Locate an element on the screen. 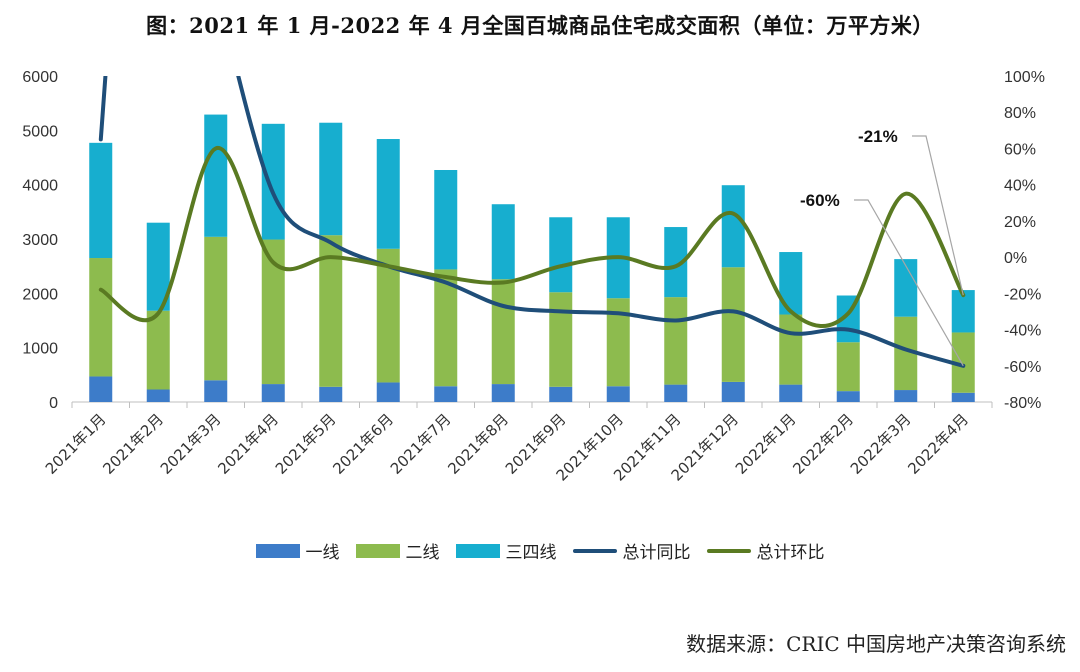 The image size is (1080, 672). legend-label: 总计同比 is located at coordinates (656, 553).